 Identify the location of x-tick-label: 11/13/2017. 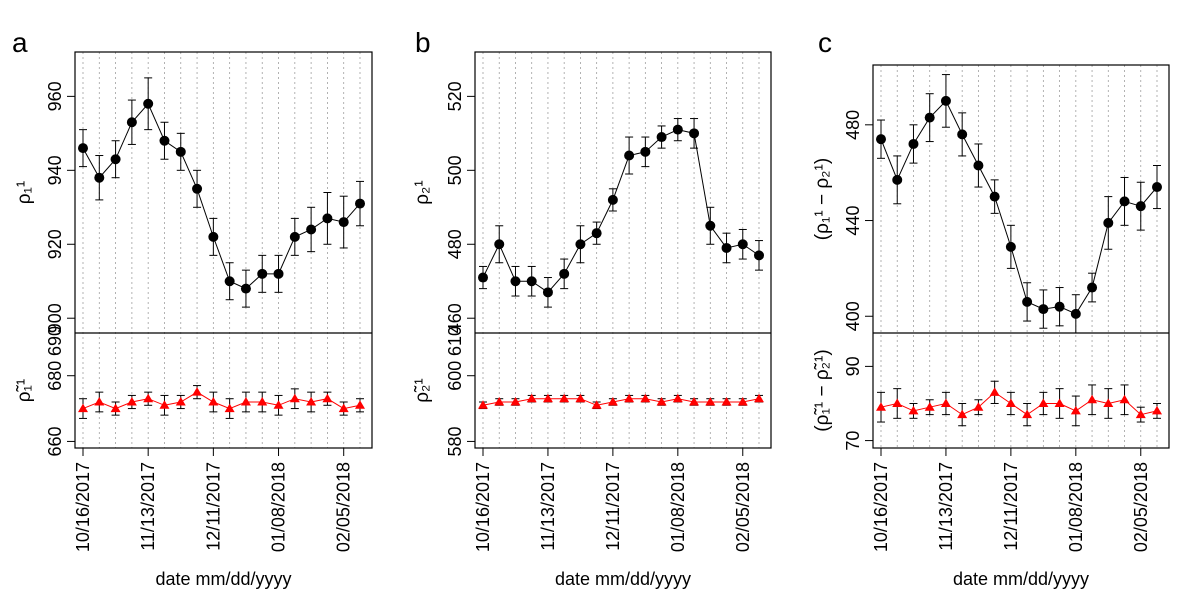
(946, 506).